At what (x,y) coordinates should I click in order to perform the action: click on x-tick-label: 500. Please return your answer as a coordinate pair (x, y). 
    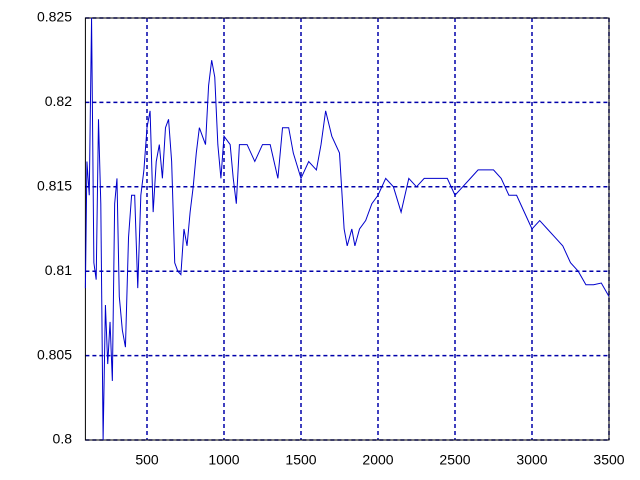
    Looking at the image, I should click on (147, 460).